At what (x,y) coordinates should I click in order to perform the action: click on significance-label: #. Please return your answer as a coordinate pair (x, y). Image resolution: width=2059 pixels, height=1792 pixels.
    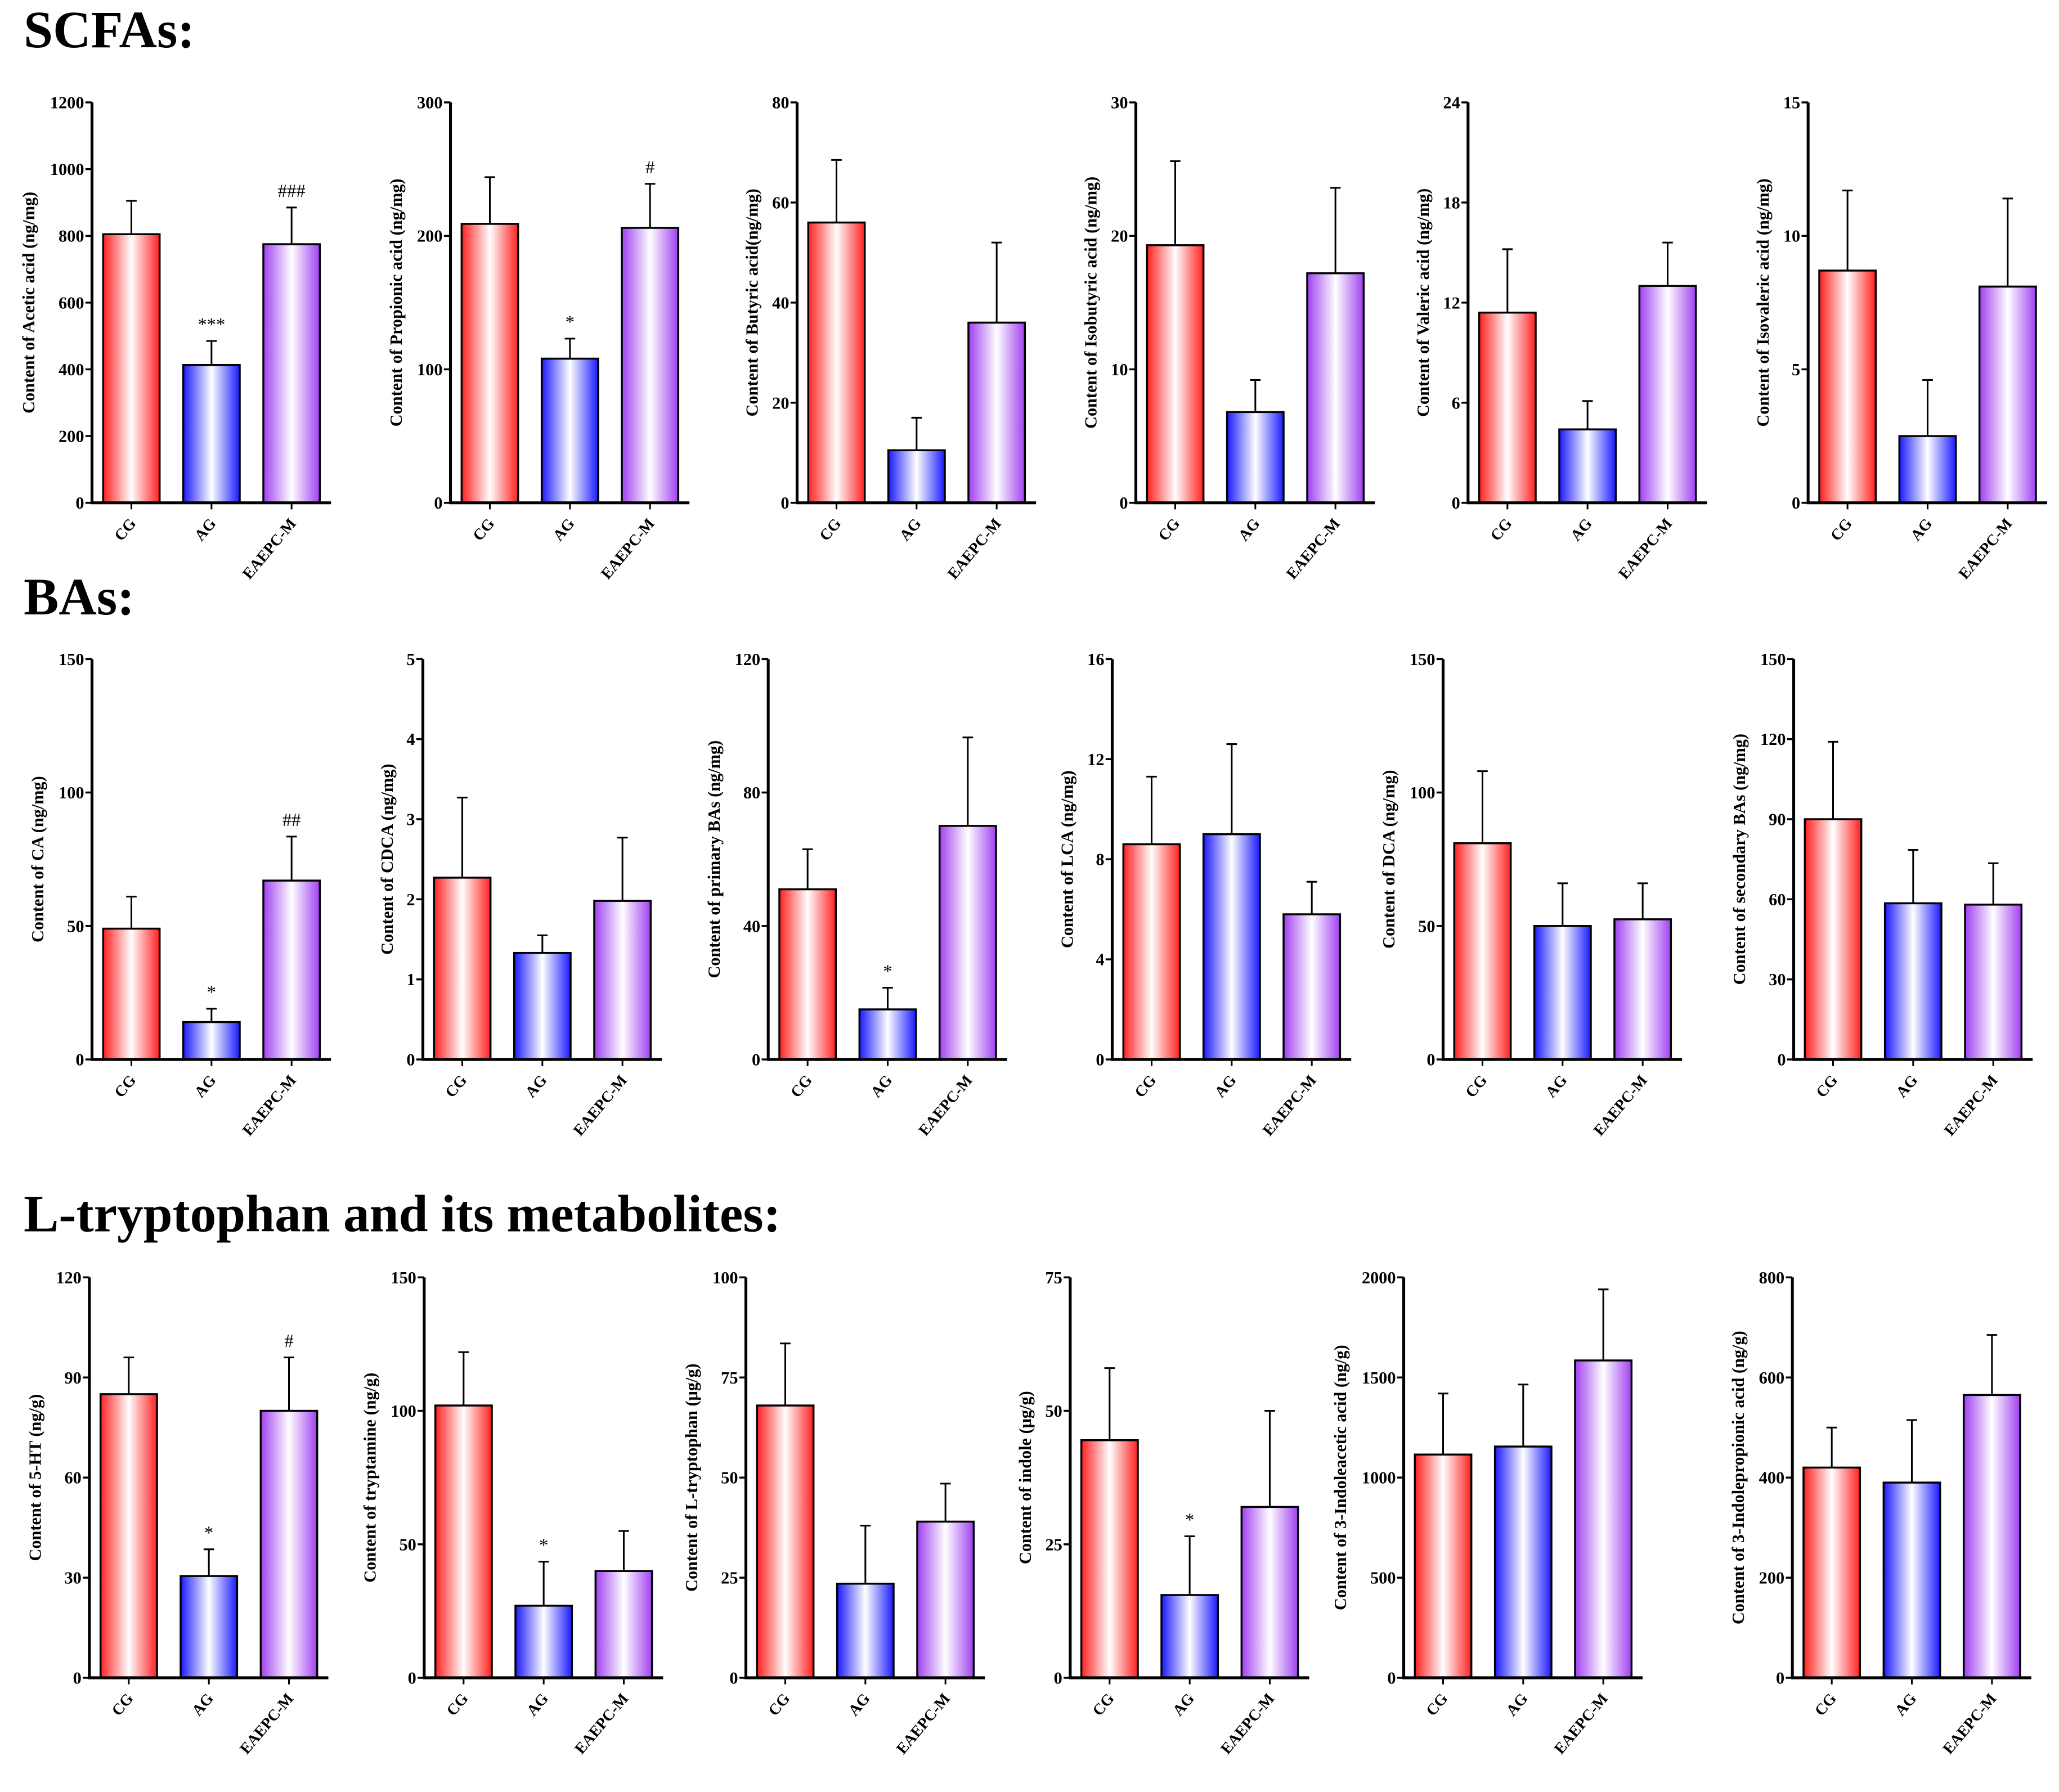
    Looking at the image, I should click on (288, 1341).